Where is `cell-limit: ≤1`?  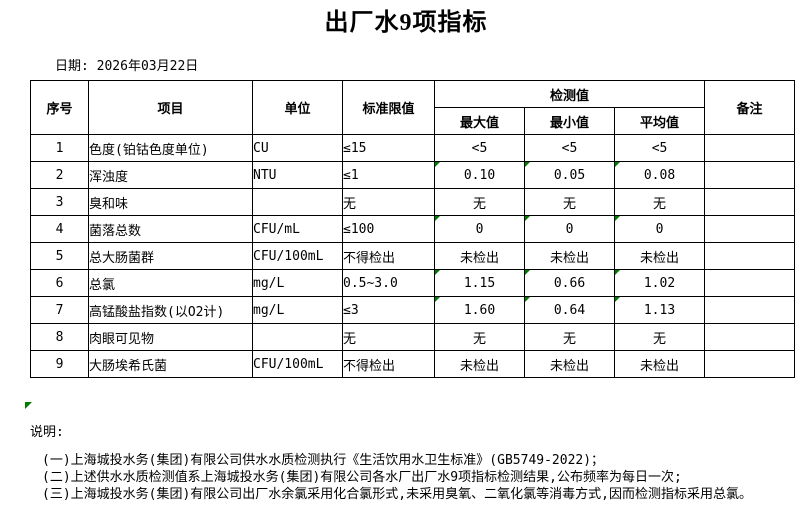
cell-limit: ≤1 is located at coordinates (388, 175).